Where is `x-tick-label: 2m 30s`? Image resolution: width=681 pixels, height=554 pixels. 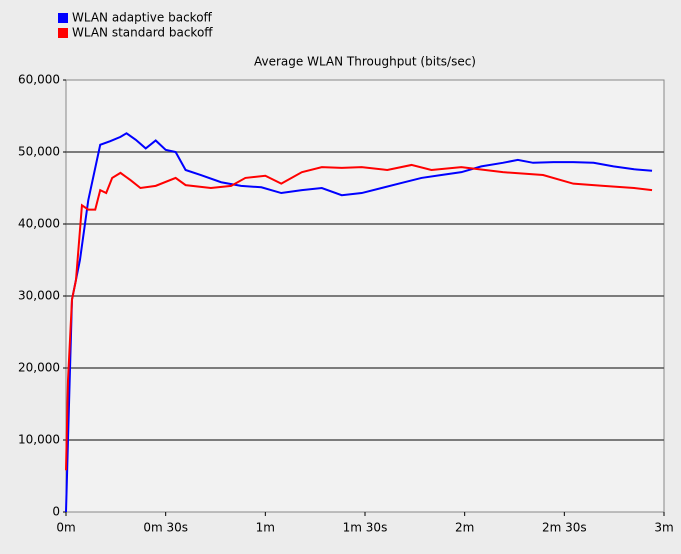
x-tick-label: 2m 30s is located at coordinates (564, 528).